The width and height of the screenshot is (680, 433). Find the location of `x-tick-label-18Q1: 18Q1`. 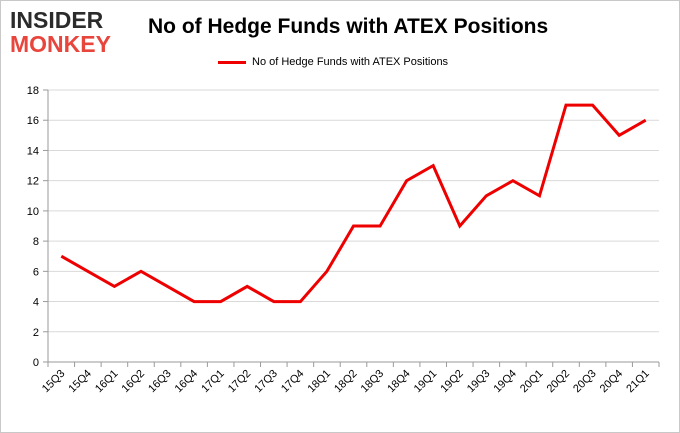

x-tick-label-18Q1: 18Q1 is located at coordinates (320, 382).